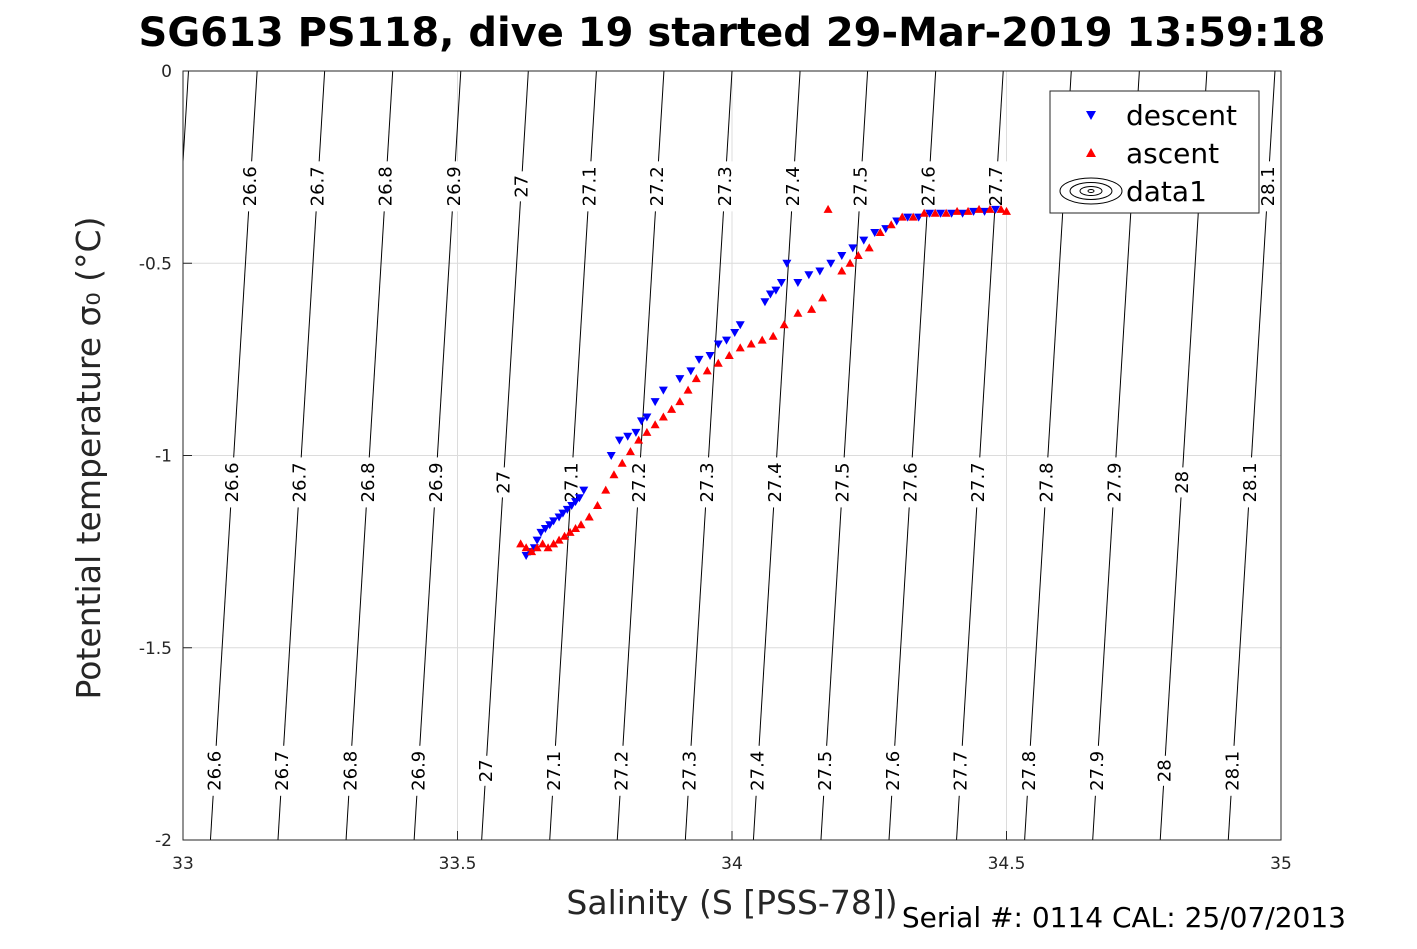 This screenshot has height=949, width=1417. What do you see at coordinates (657, 186) in the screenshot?
I see `contour-label: 27.2` at bounding box center [657, 186].